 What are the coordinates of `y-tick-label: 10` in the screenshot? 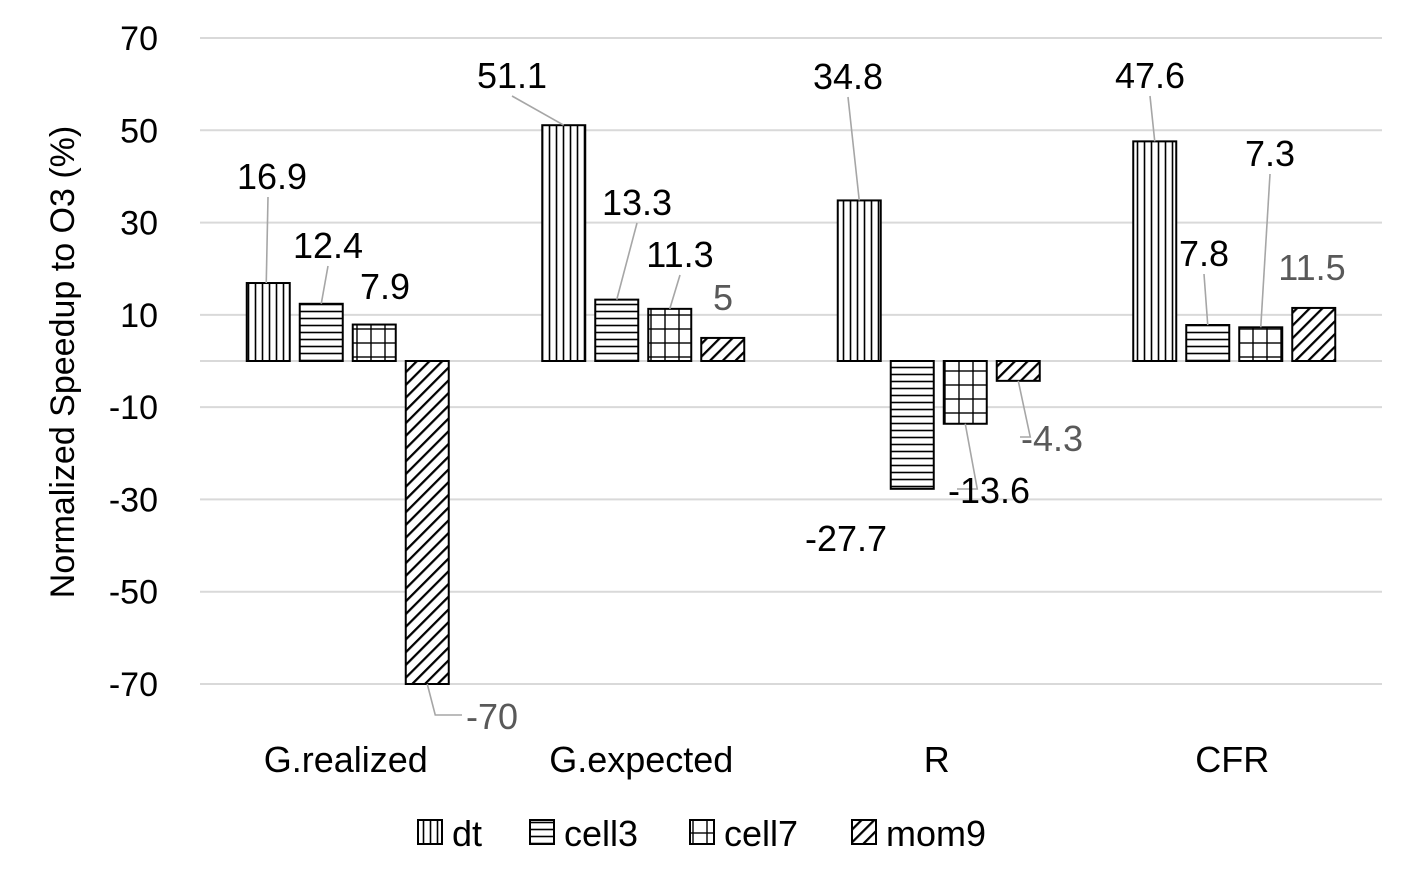 It's located at (139, 316).